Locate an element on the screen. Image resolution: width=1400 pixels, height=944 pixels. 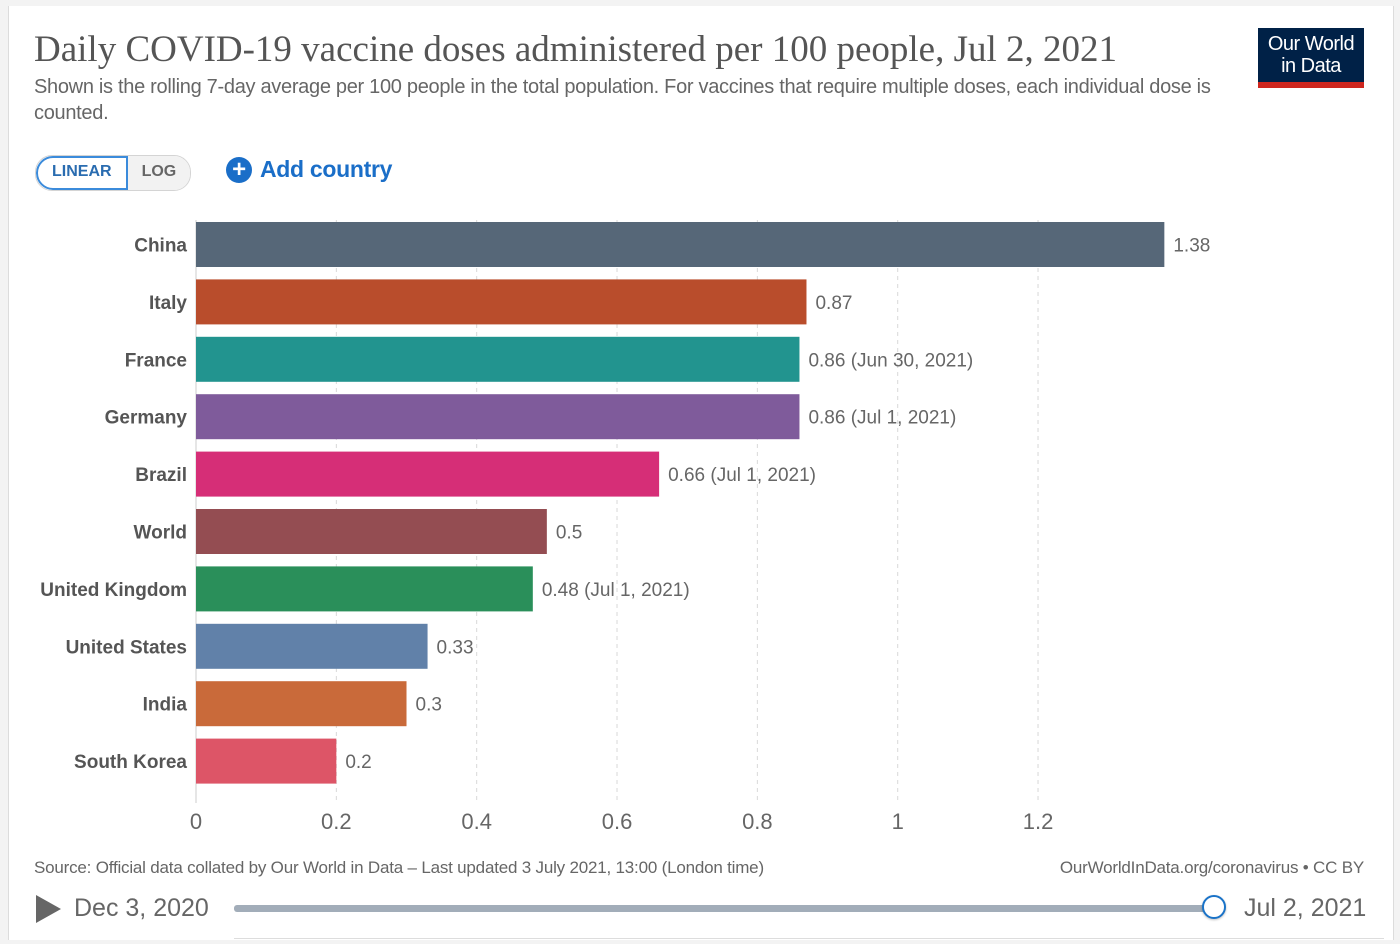
bar-united-kingdom is located at coordinates (364, 589).